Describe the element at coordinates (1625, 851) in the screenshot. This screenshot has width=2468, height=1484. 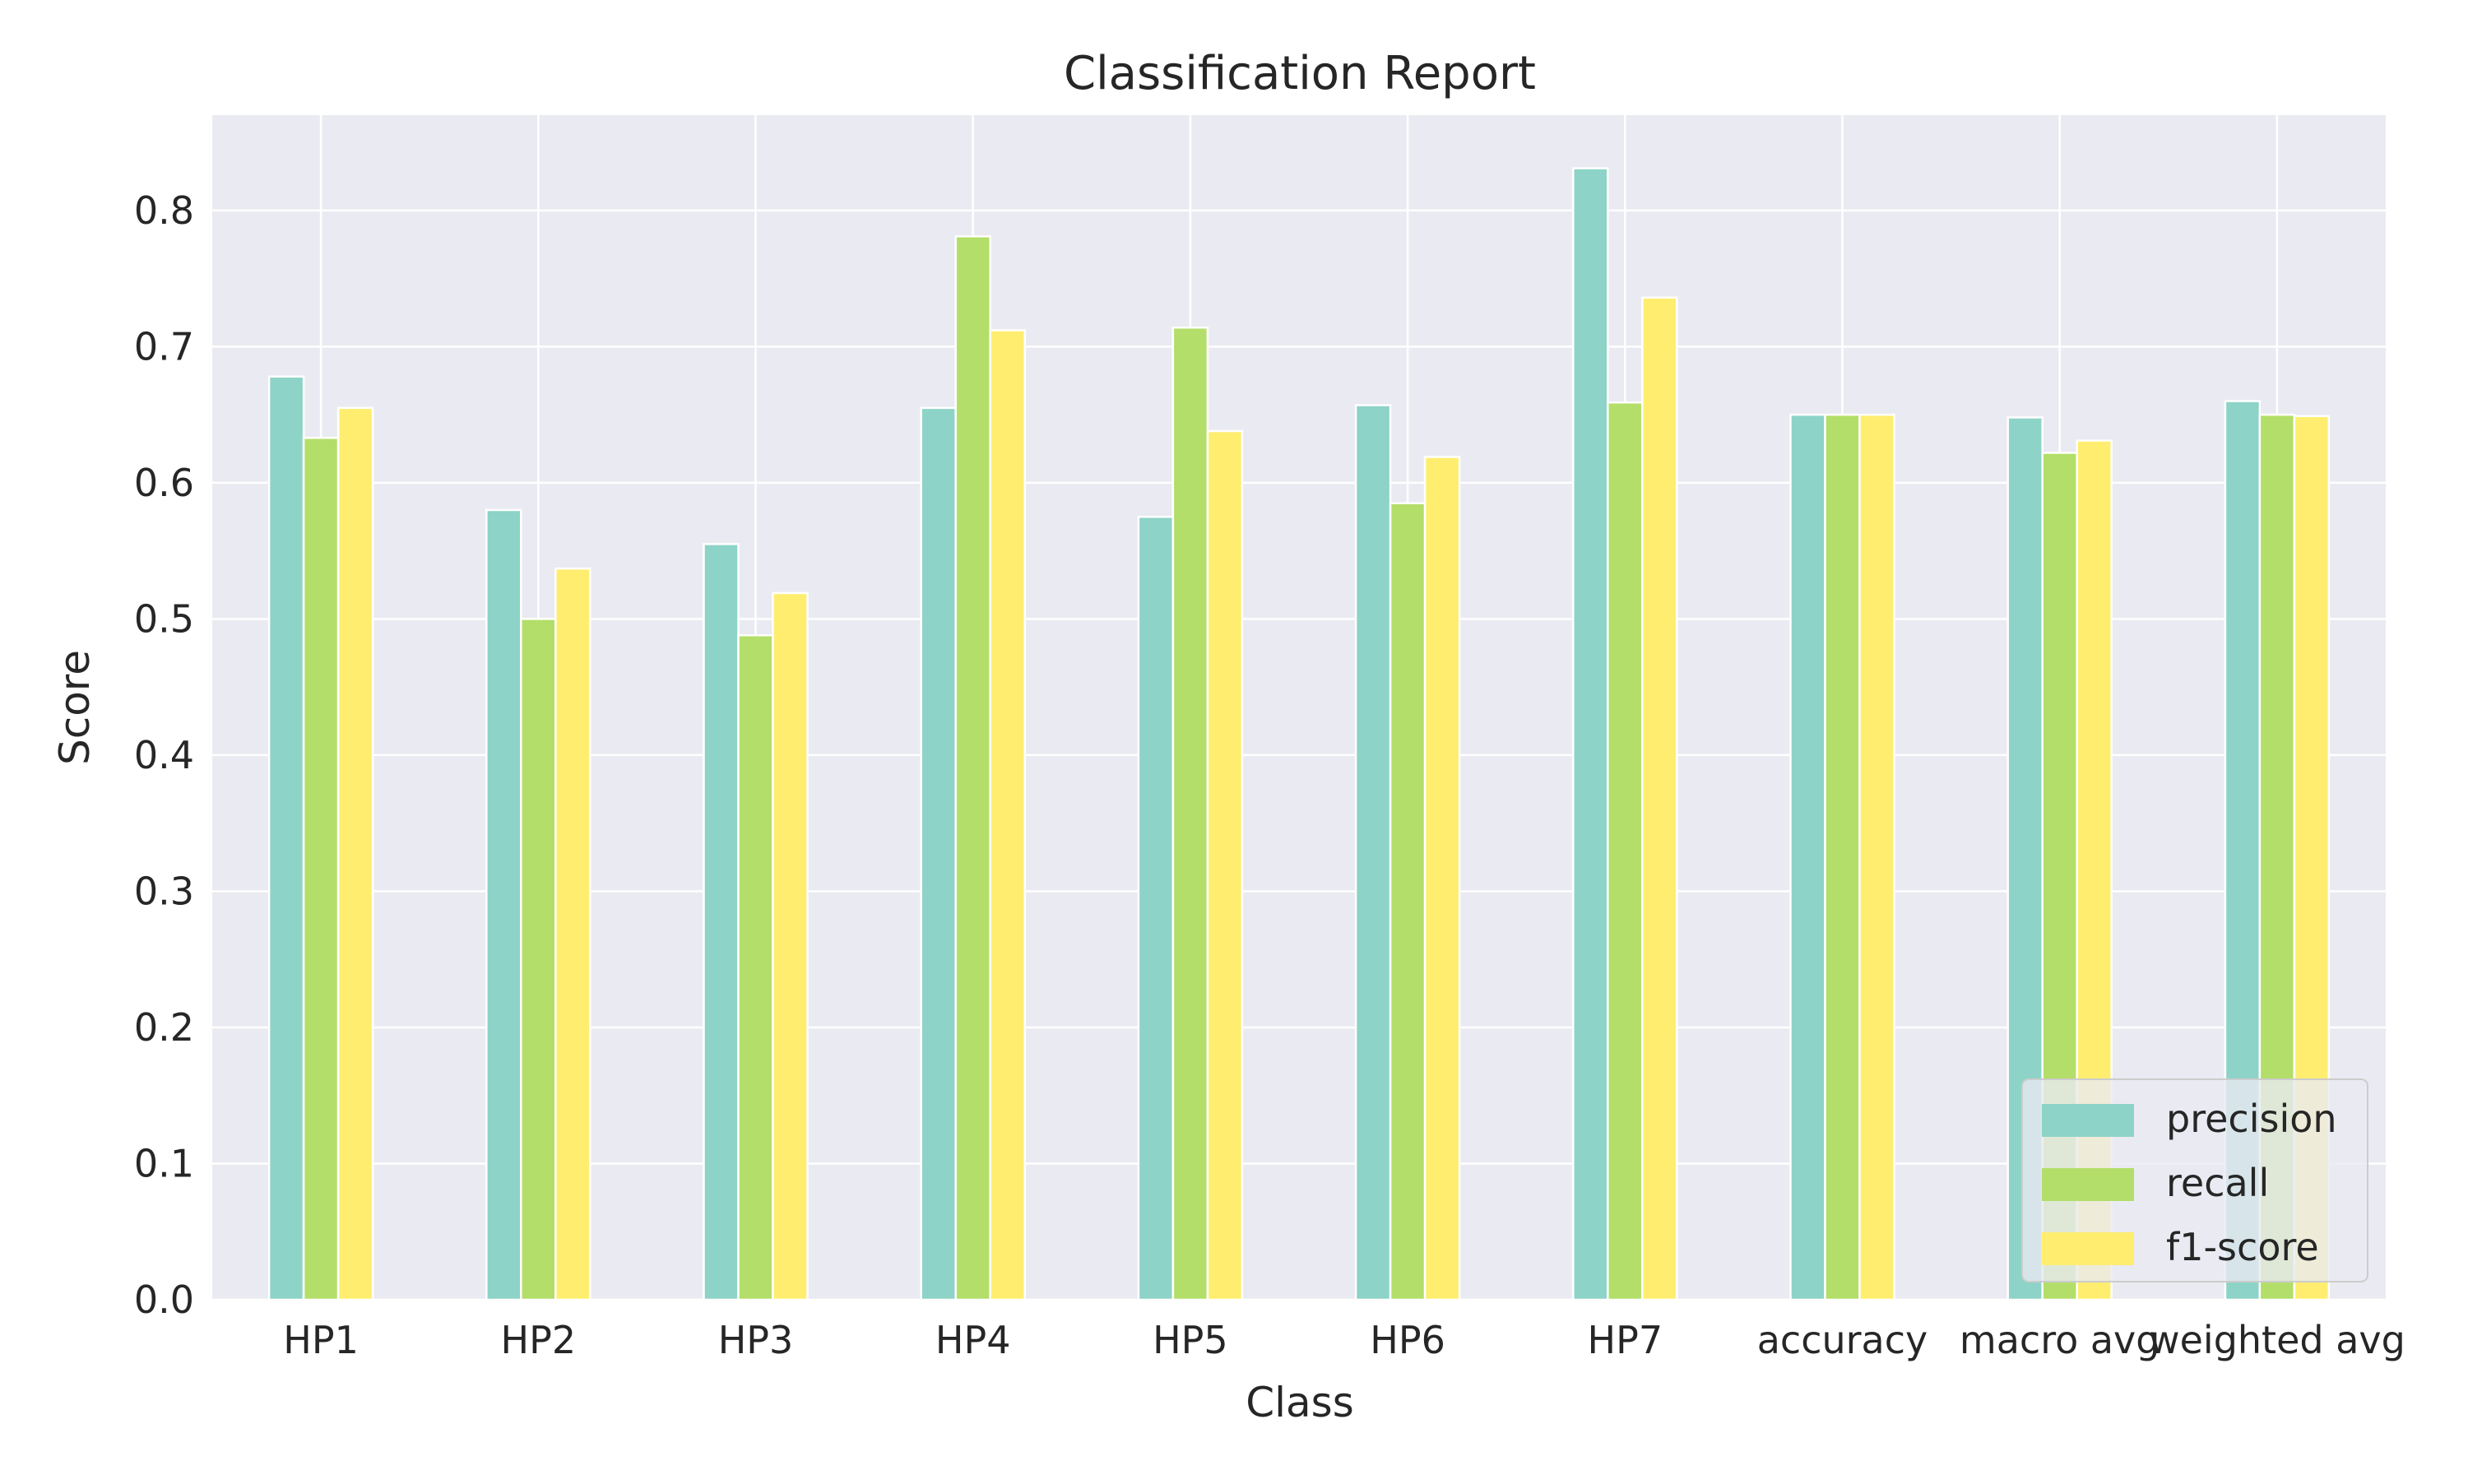
I see `bar-recall-HP7` at that location.